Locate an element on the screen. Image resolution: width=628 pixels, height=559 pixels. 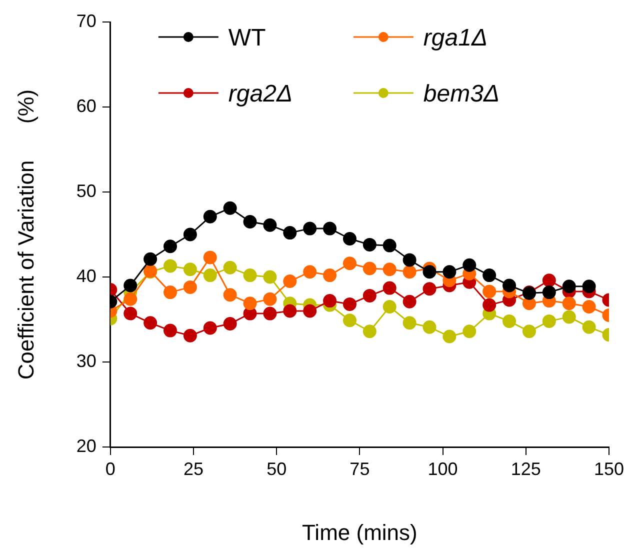
y-tick-label: 70 is located at coordinates (86, 20).